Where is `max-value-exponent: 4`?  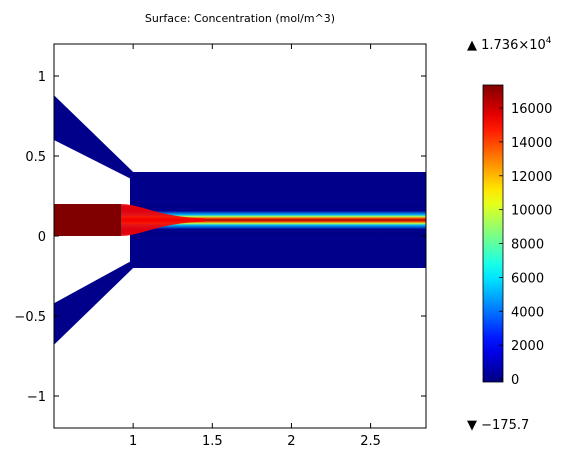
max-value-exponent: 4 is located at coordinates (549, 41).